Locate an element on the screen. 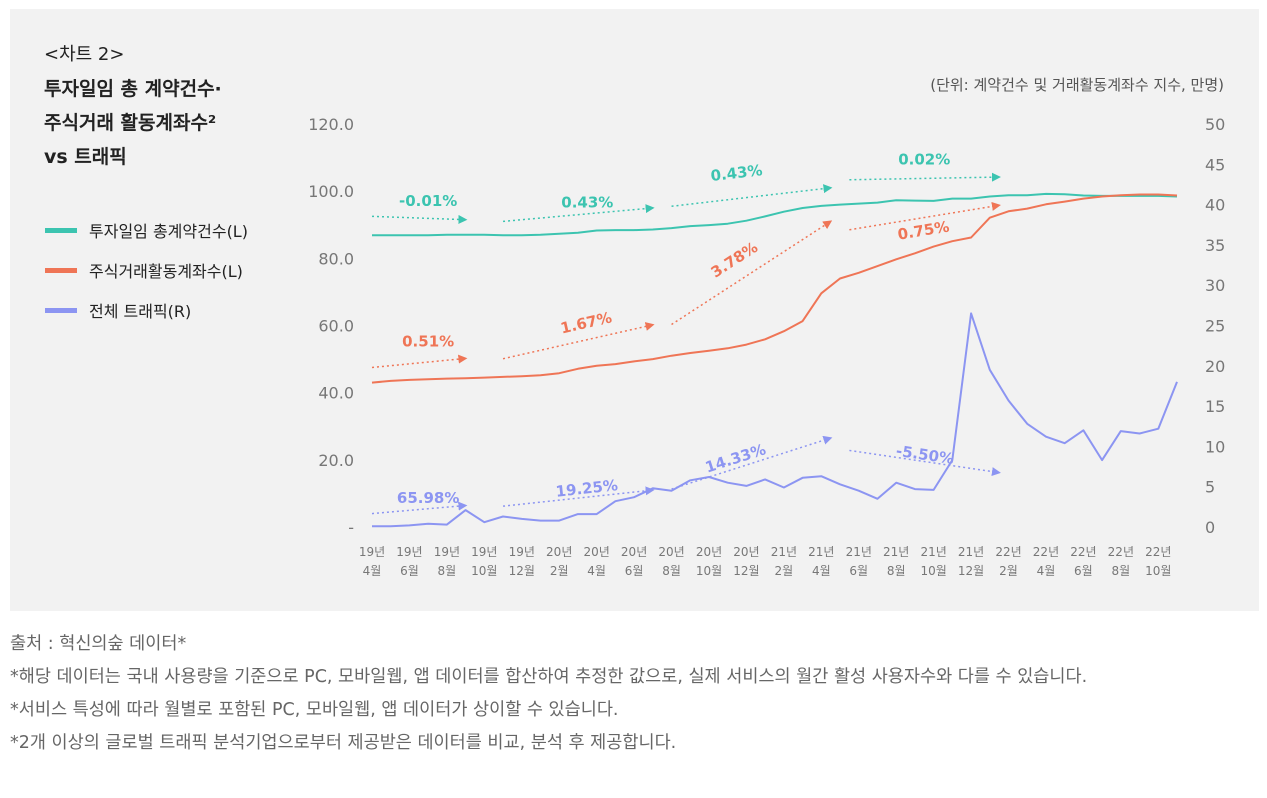 This screenshot has width=1267, height=798. y-right-tick-label: 20 is located at coordinates (1215, 366).